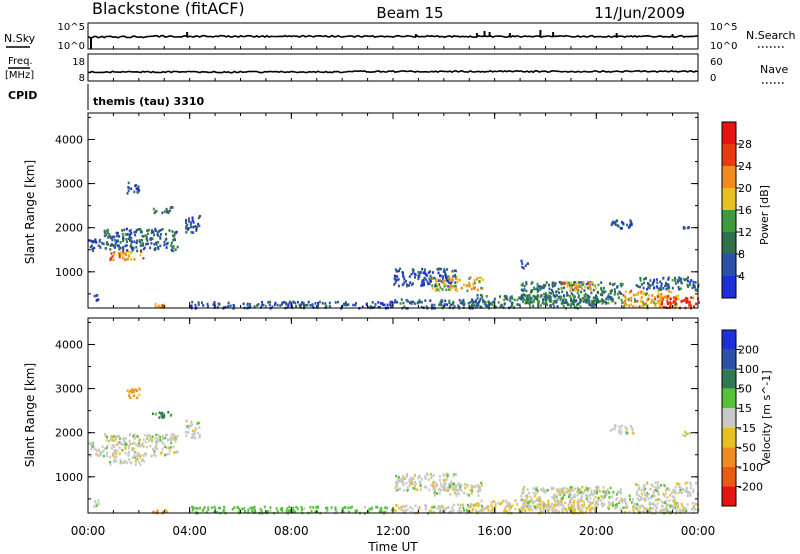 Image resolution: width=800 pixels, height=554 pixels. Describe the element at coordinates (729, 398) in the screenshot. I see `velocity-colorbar-swatch` at that location.